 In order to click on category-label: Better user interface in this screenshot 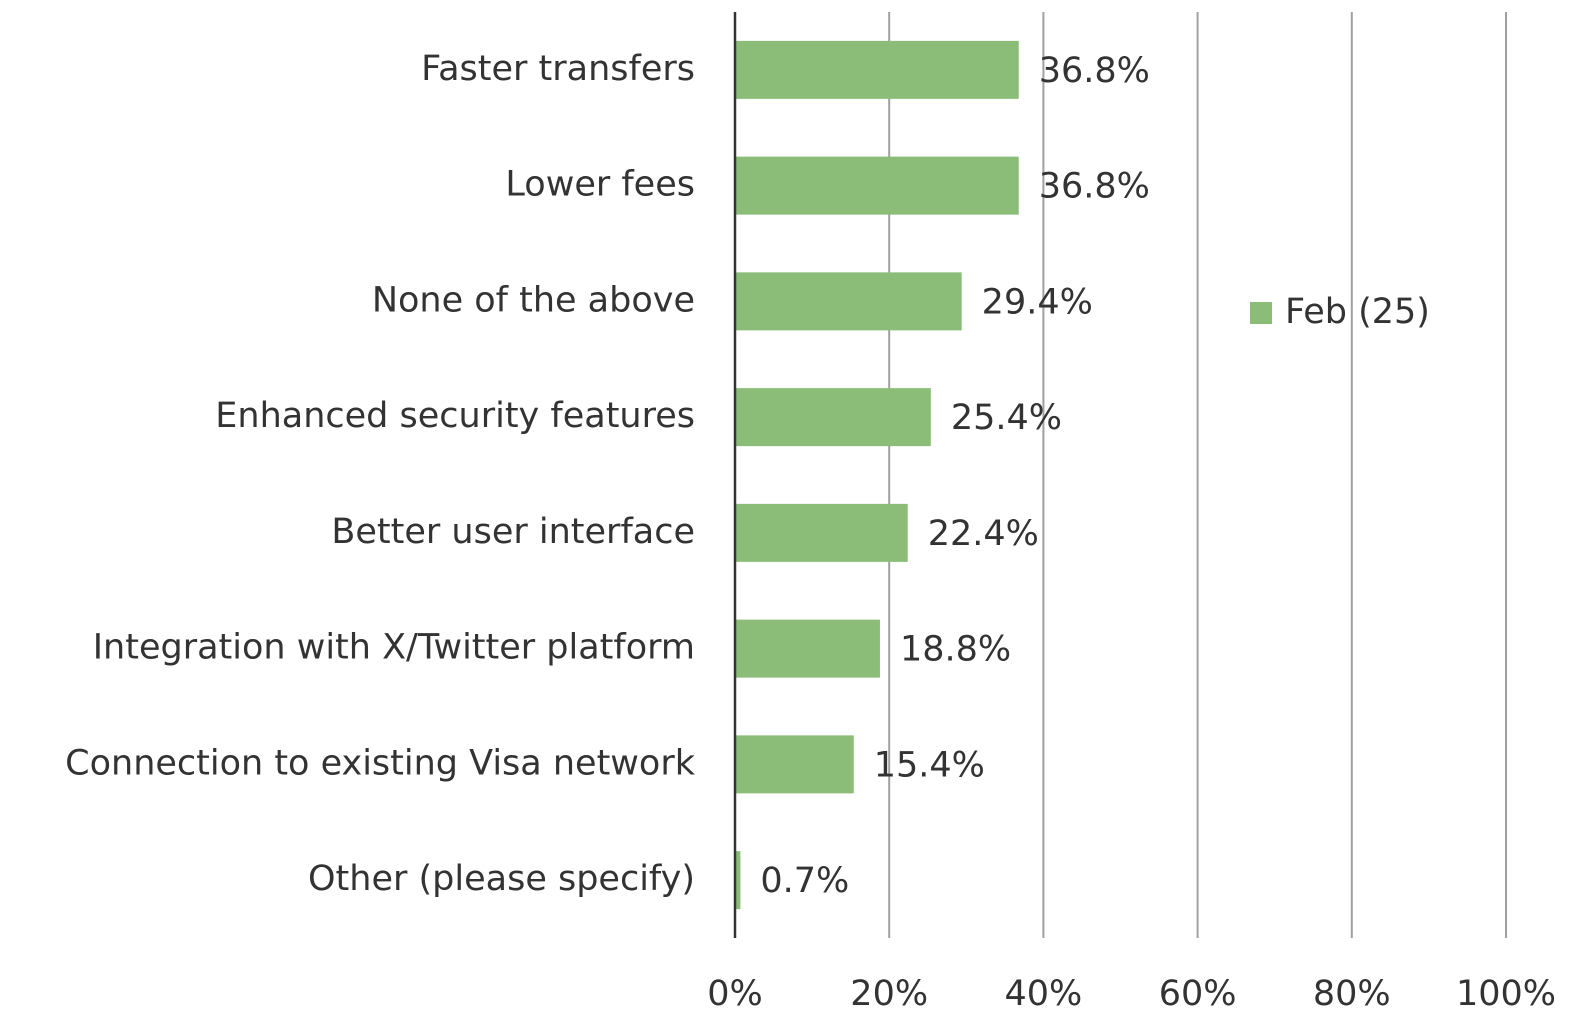, I will do `click(513, 532)`.